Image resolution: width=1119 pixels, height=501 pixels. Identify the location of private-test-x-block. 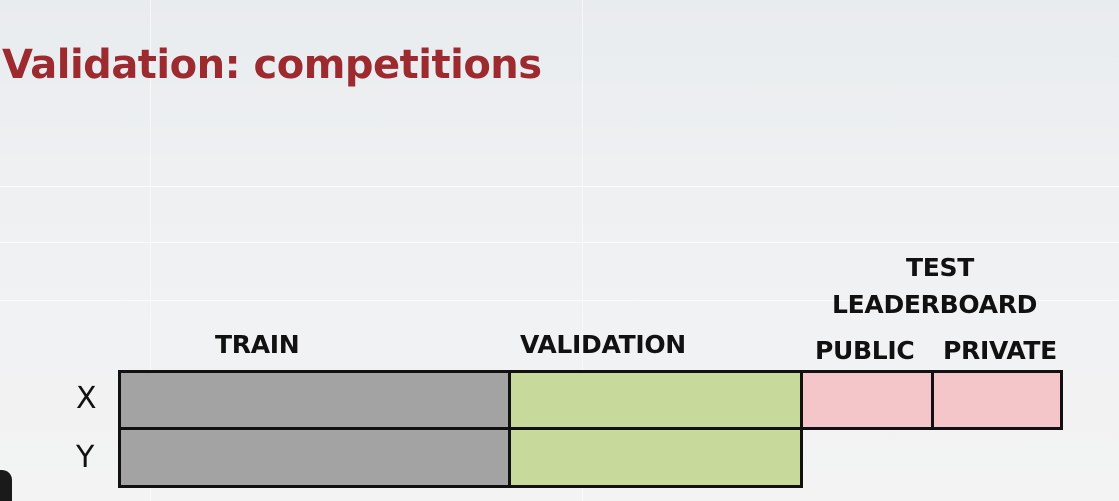
(997, 400).